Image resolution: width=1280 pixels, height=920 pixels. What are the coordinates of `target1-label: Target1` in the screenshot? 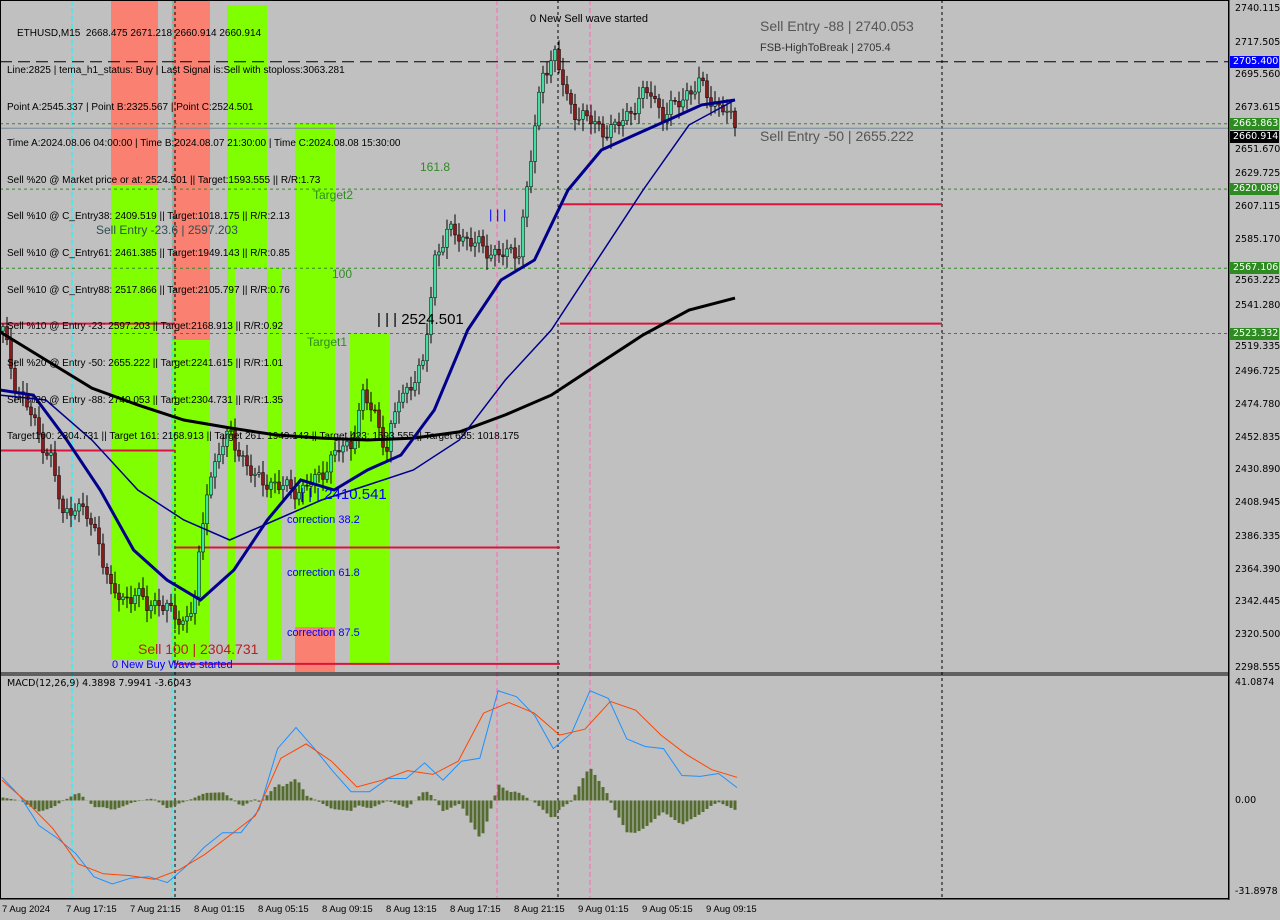 It's located at (327, 342).